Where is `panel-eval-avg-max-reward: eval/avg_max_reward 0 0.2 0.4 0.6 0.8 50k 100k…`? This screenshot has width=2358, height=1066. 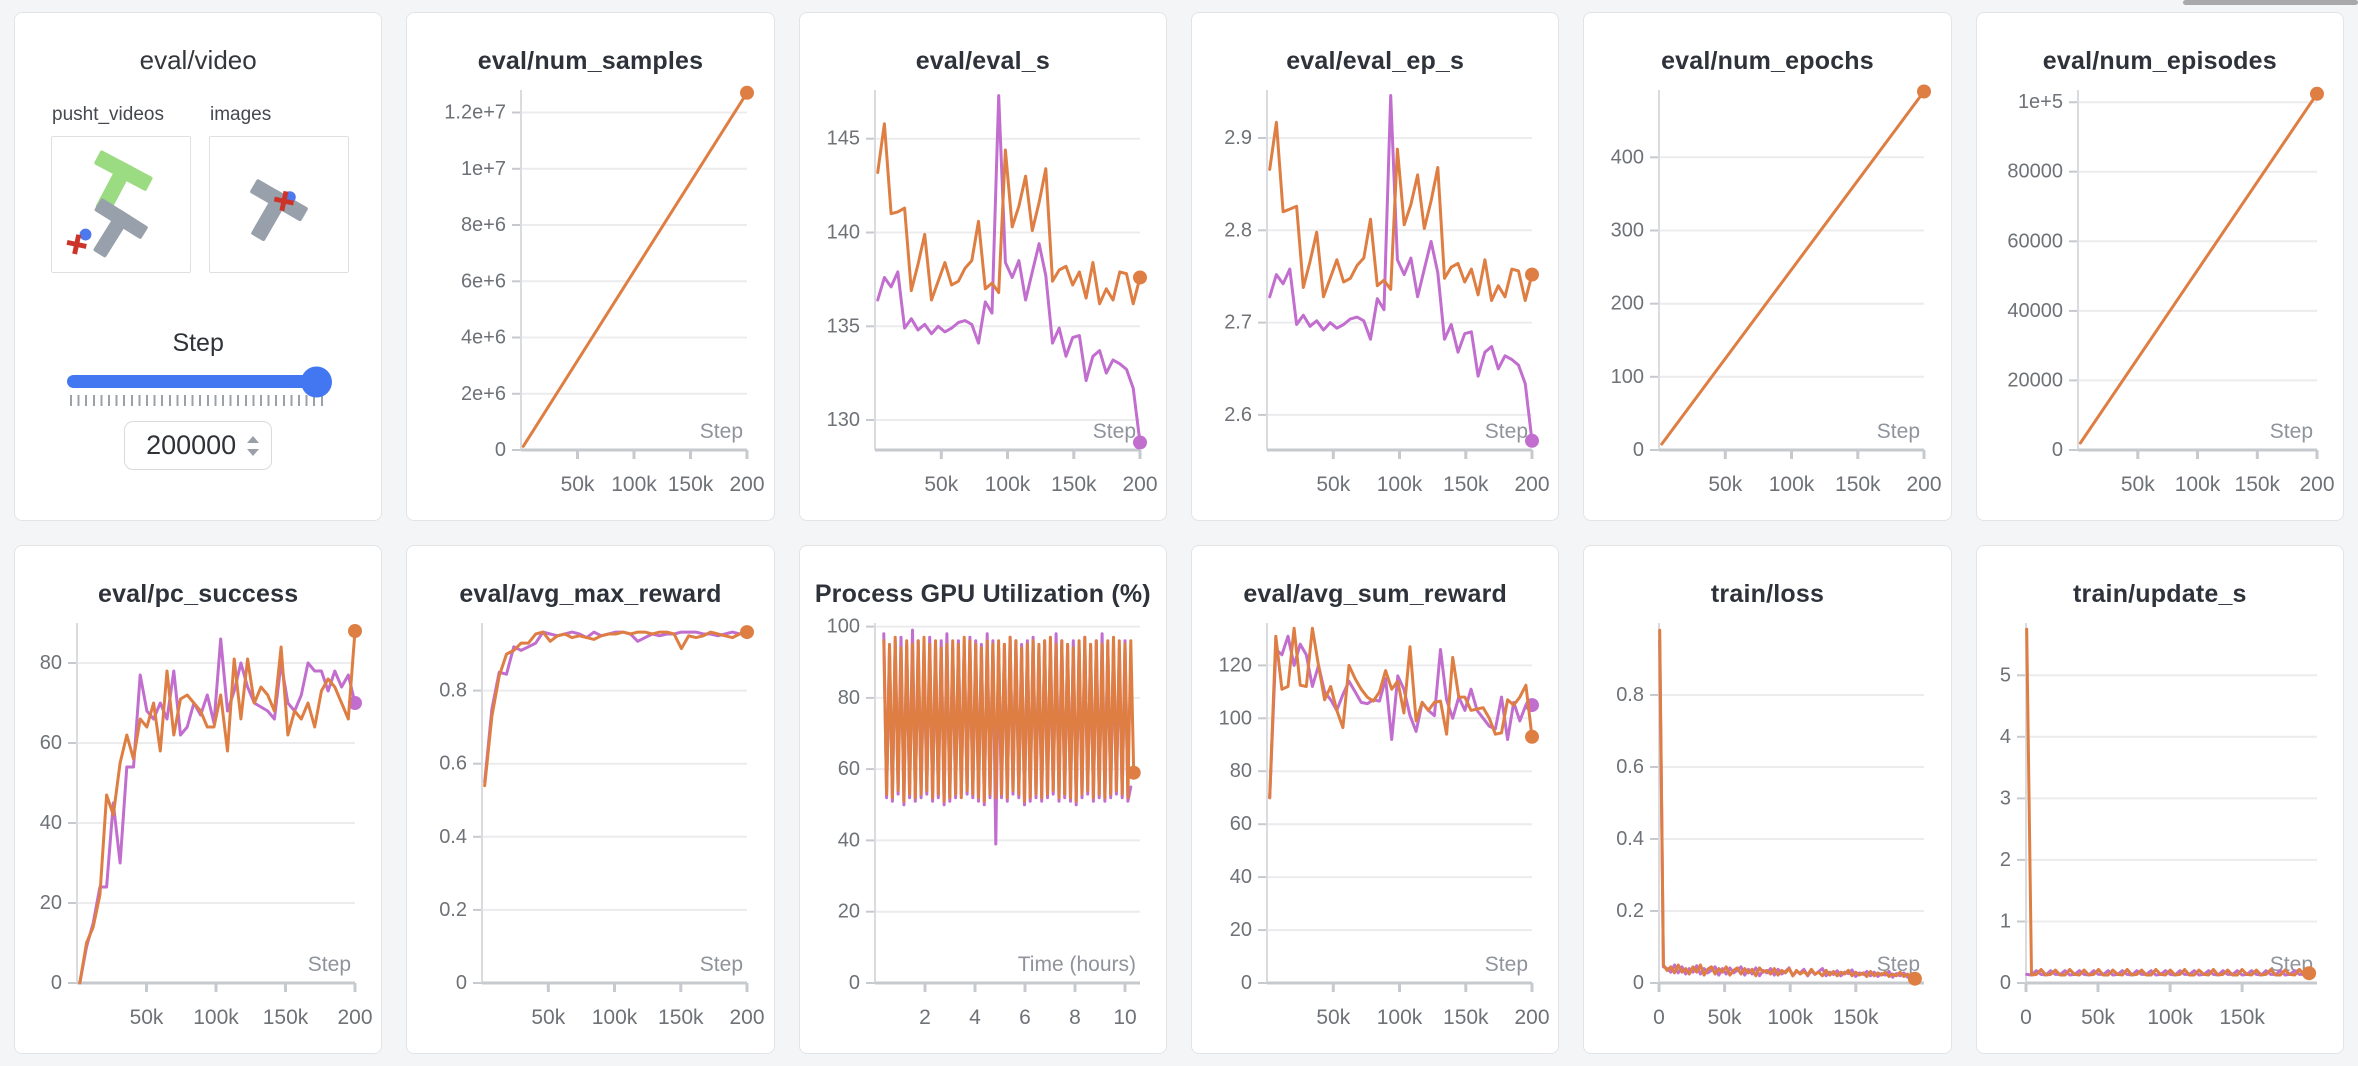
panel-eval-avg-max-reward: eval/avg_max_reward 0 0.2 0.4 0.6 0.8 50k 100k… is located at coordinates (590, 799).